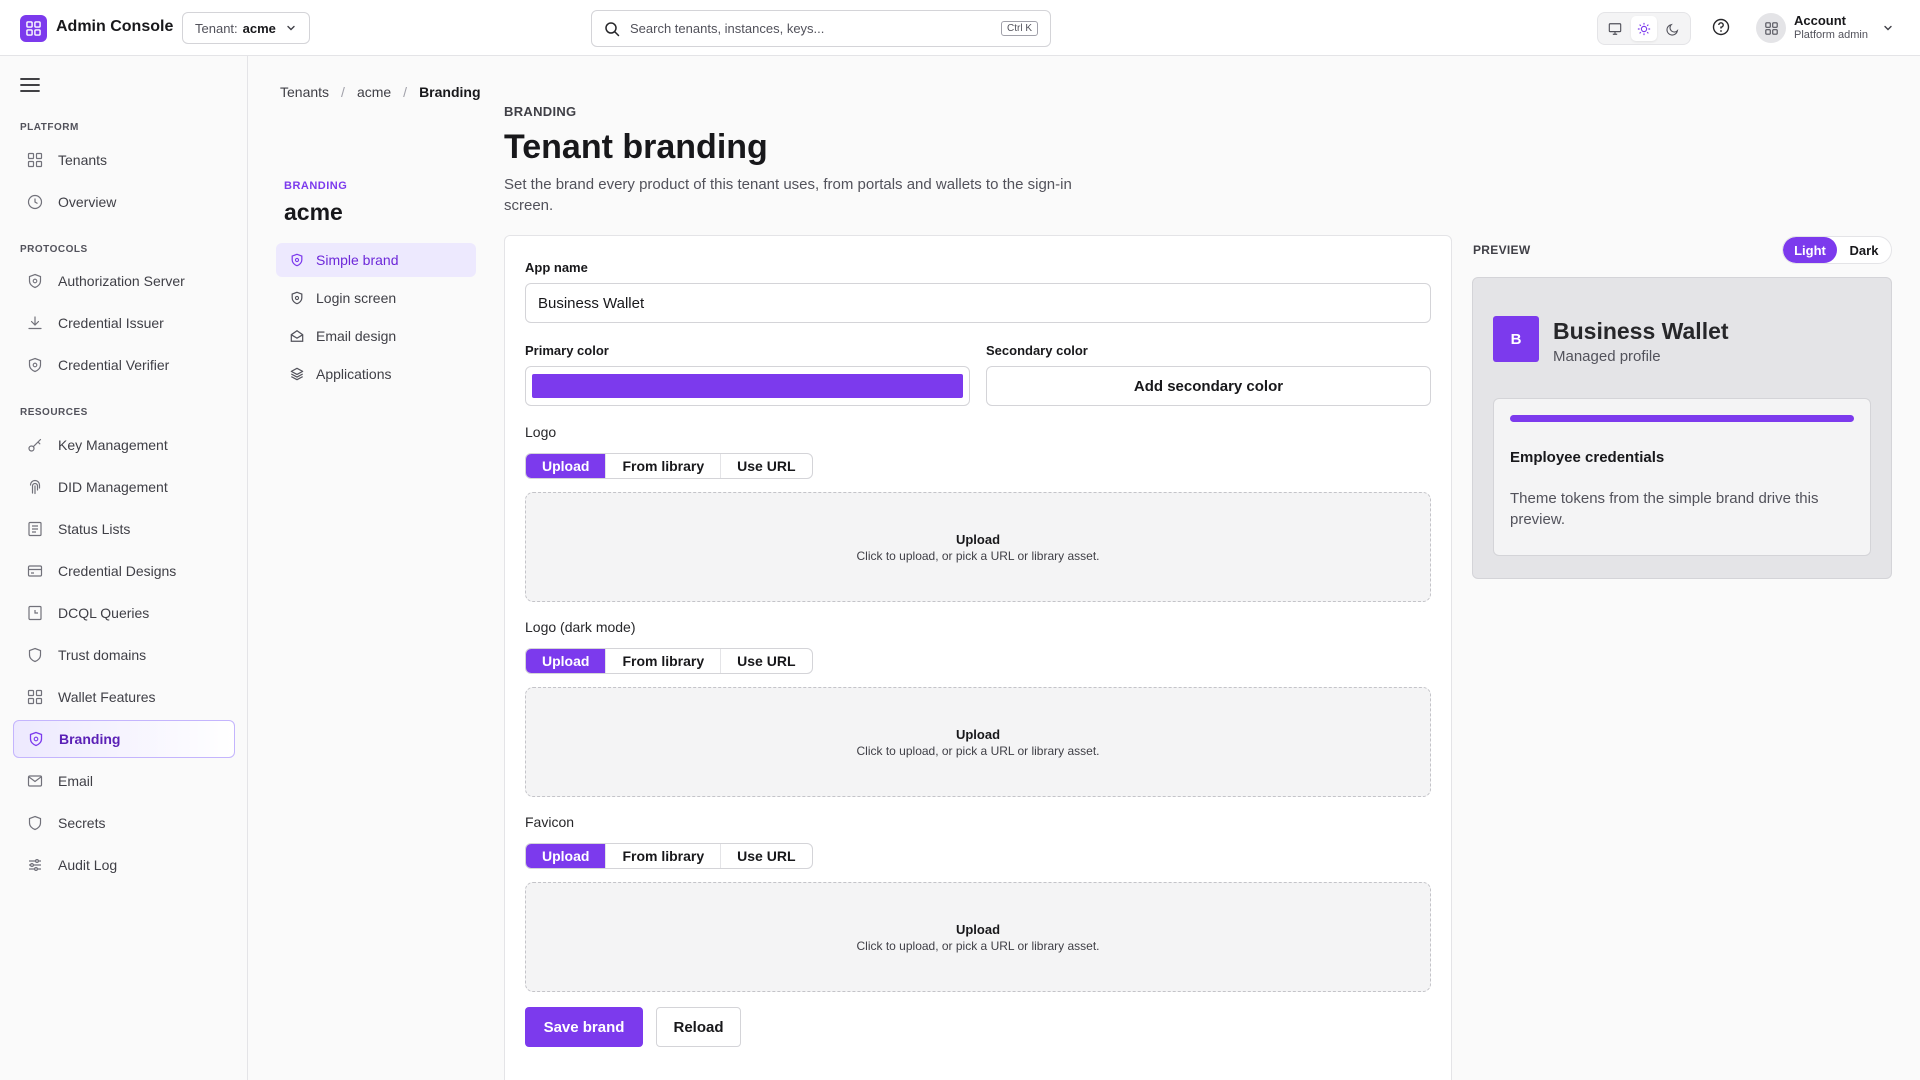 Image resolution: width=1920 pixels, height=1080 pixels. What do you see at coordinates (1615, 28) in the screenshot?
I see `system-theme-icon` at bounding box center [1615, 28].